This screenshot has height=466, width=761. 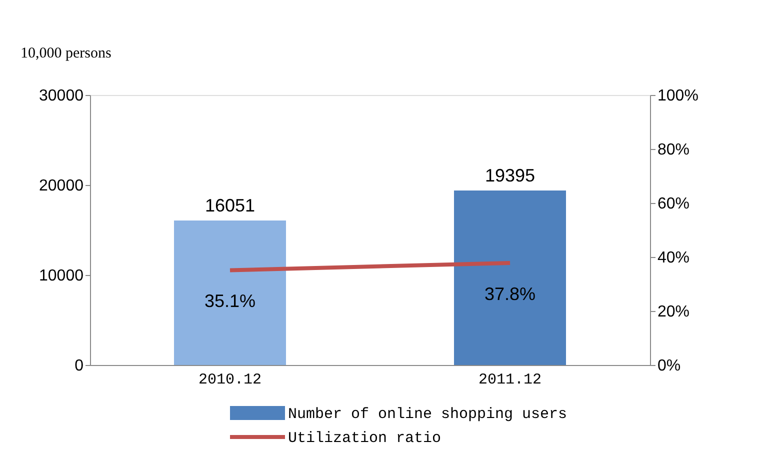 What do you see at coordinates (674, 258) in the screenshot?
I see `y2-tick-label: 40%` at bounding box center [674, 258].